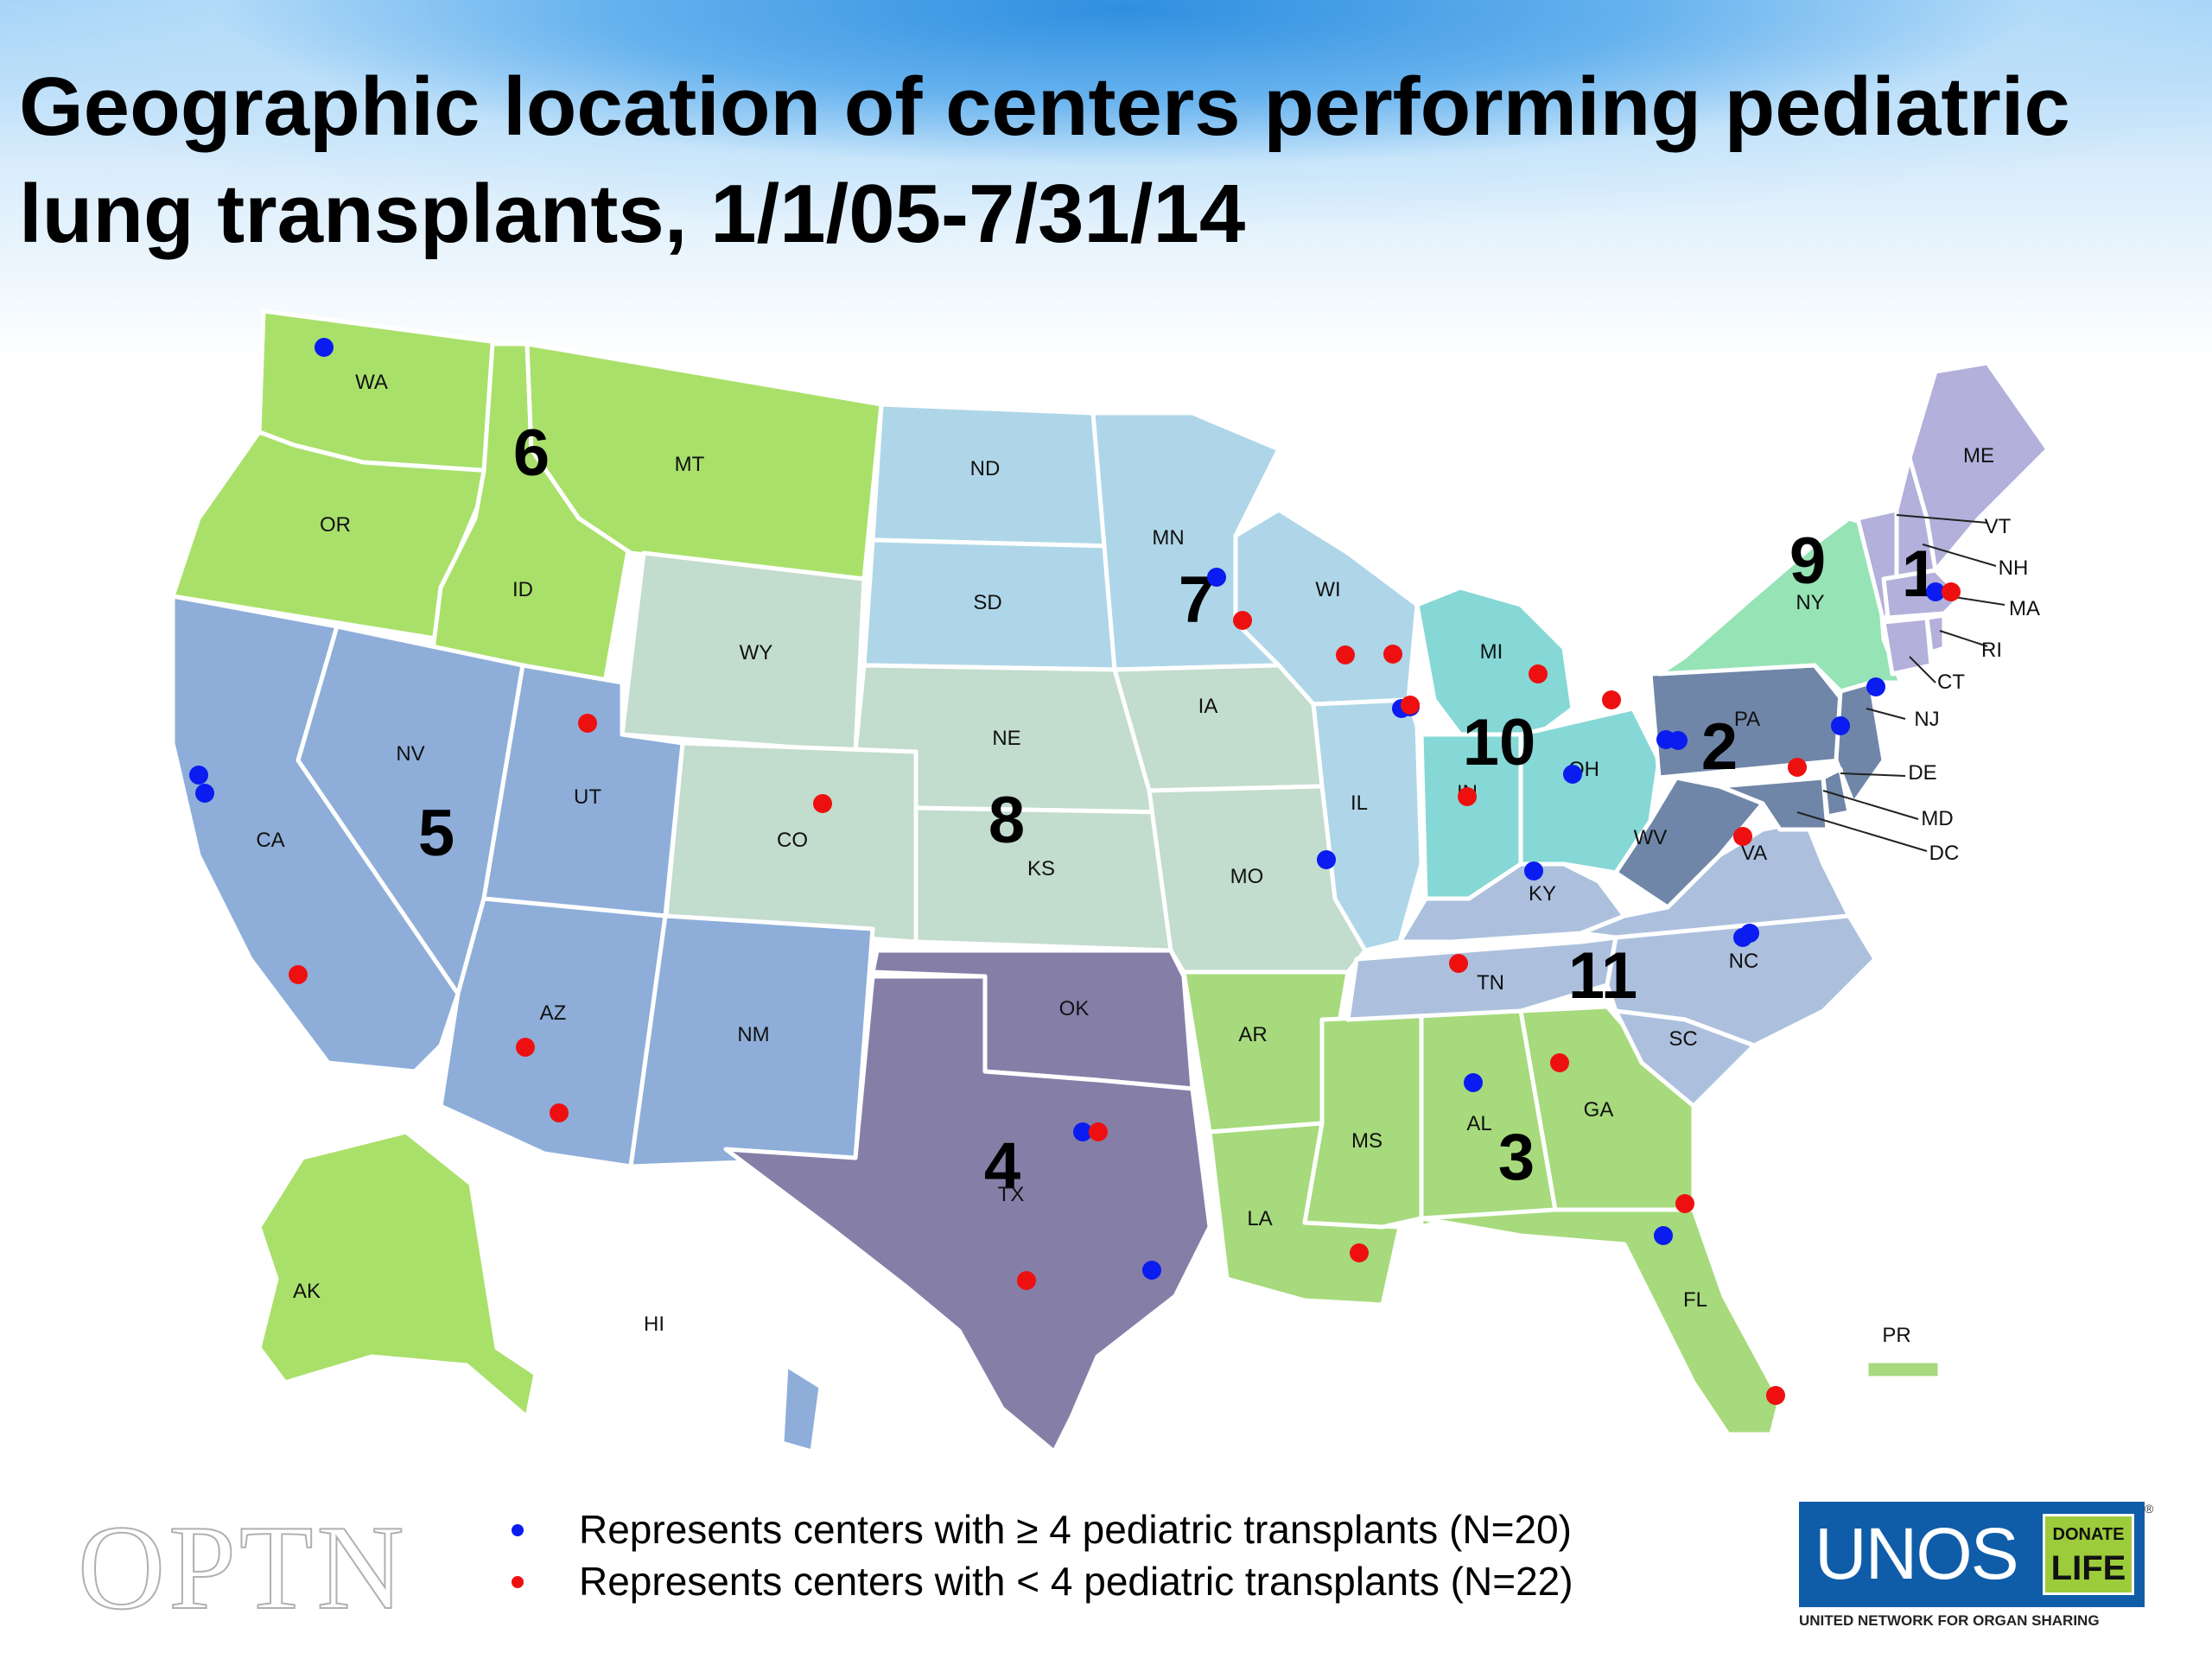 The height and width of the screenshot is (1659, 2212). What do you see at coordinates (1747, 719) in the screenshot?
I see `state-label-PA: PA` at bounding box center [1747, 719].